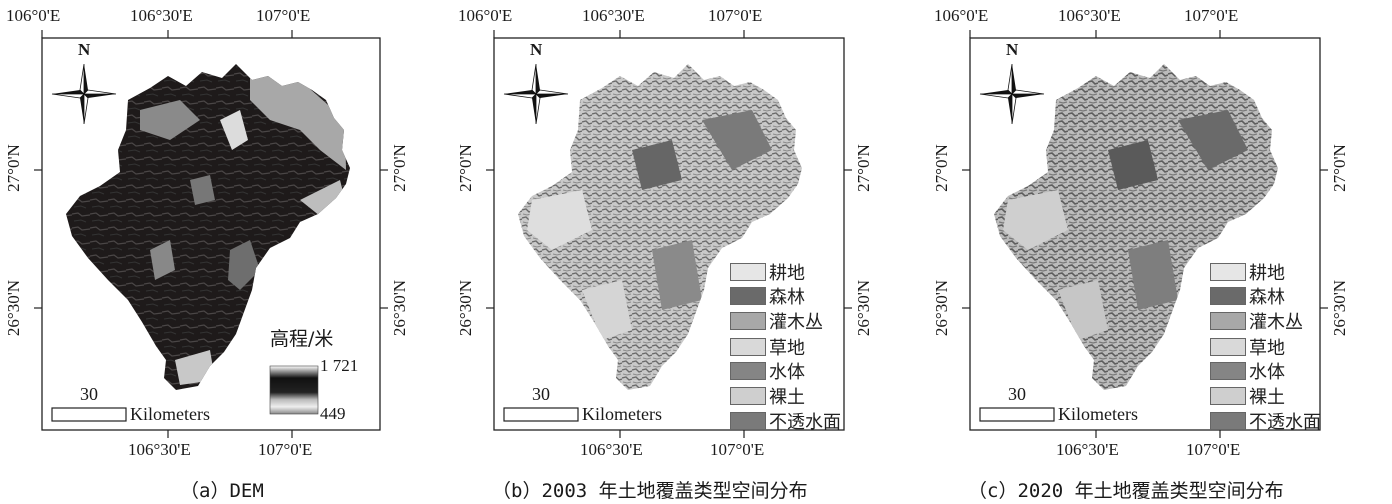 The image size is (1392, 504). What do you see at coordinates (339, 365) in the screenshot?
I see `dem-legend-max: 1 721` at bounding box center [339, 365].